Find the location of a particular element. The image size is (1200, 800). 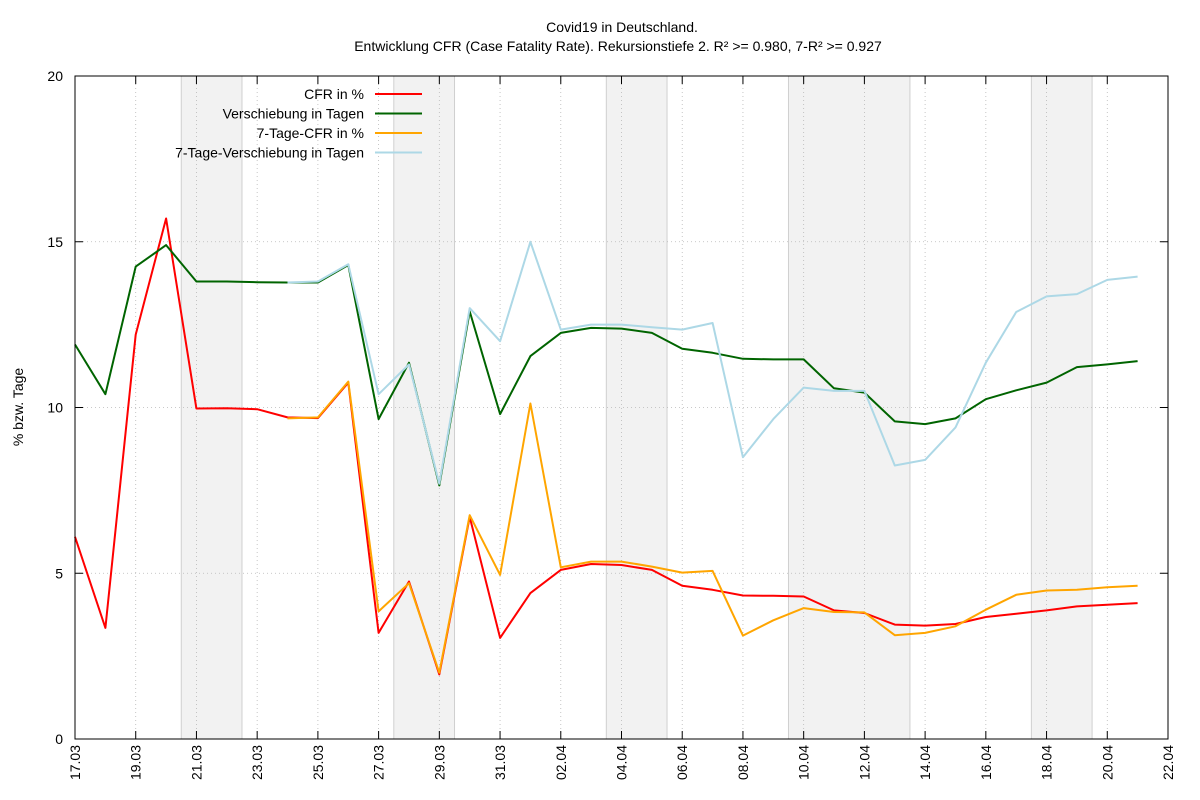

x-tick-label: 19.03 is located at coordinates (136, 762).